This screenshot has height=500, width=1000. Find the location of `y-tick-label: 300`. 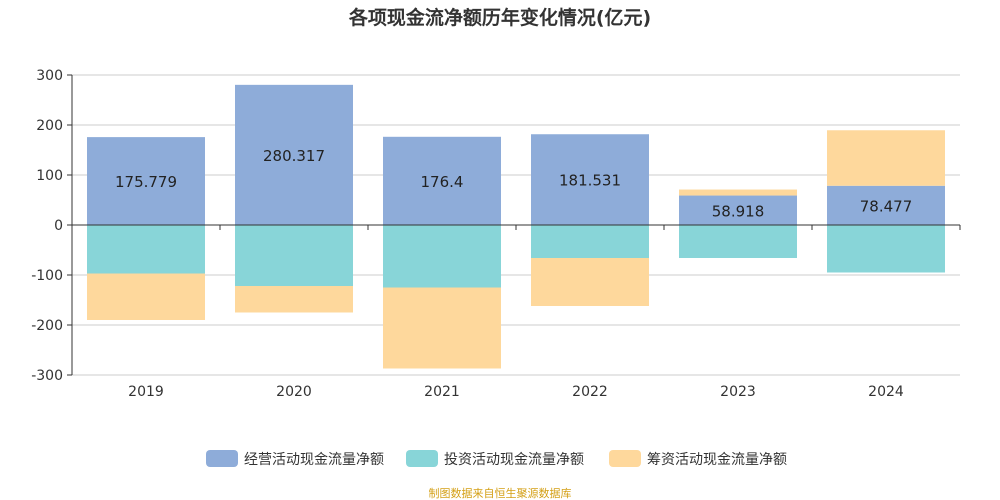

y-tick-label: 300 is located at coordinates (49, 76).